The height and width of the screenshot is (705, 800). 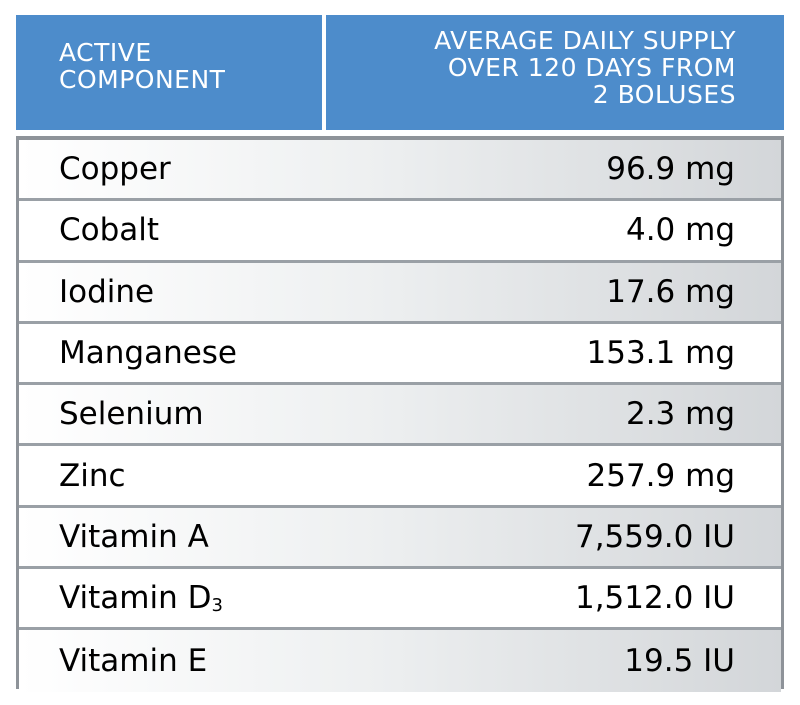 What do you see at coordinates (400, 477) in the screenshot?
I see `table-row: Zinc 257.9 mg` at bounding box center [400, 477].